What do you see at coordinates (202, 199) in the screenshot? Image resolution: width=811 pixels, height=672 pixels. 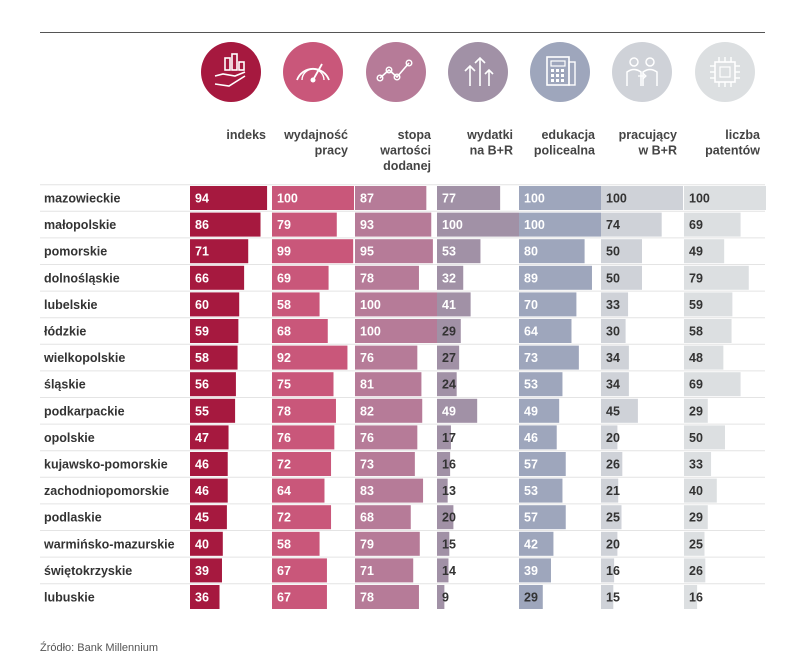 I see `value-label-indeks: 94` at bounding box center [202, 199].